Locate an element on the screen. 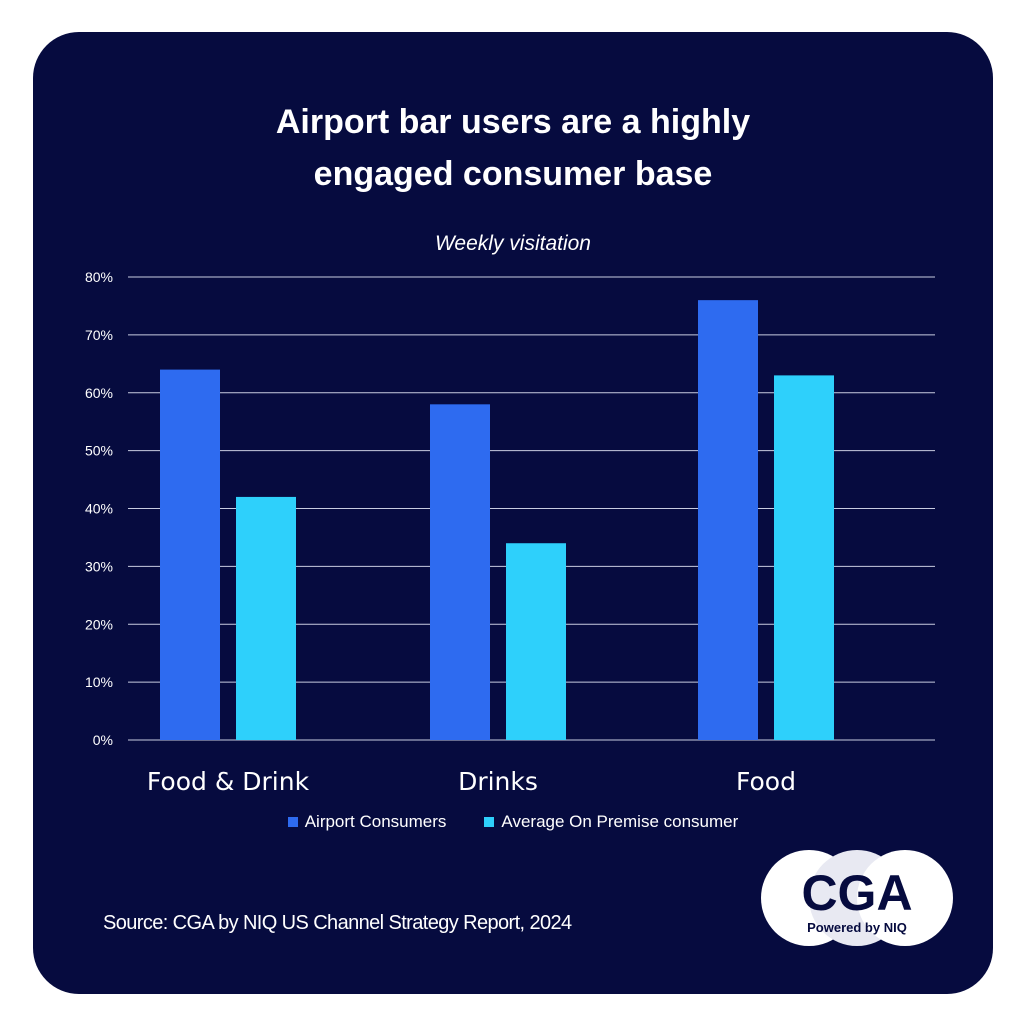 Image resolution: width=1024 pixels, height=1024 pixels. title-line-1: Airport bar users are a highly is located at coordinates (513, 122).